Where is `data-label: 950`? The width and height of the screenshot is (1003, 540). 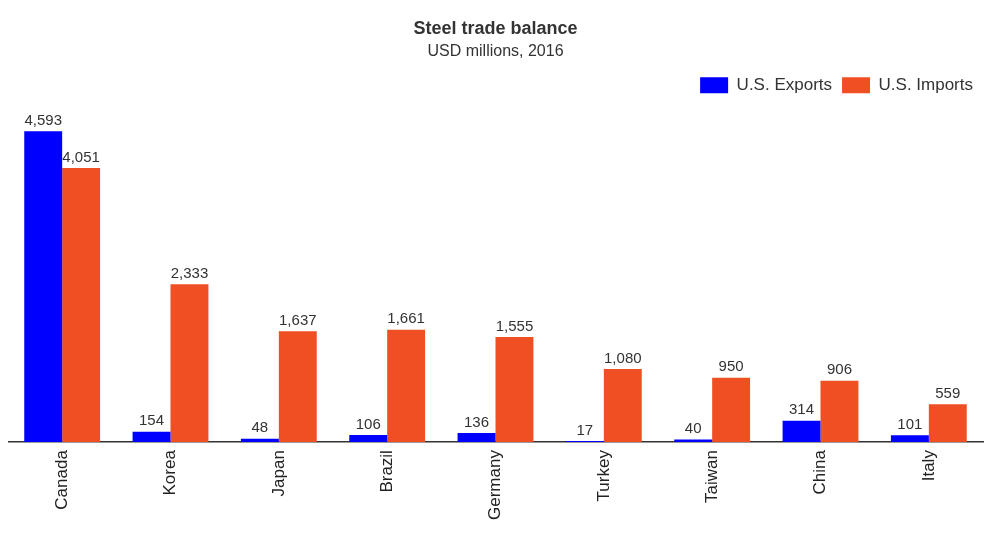
data-label: 950 is located at coordinates (731, 366).